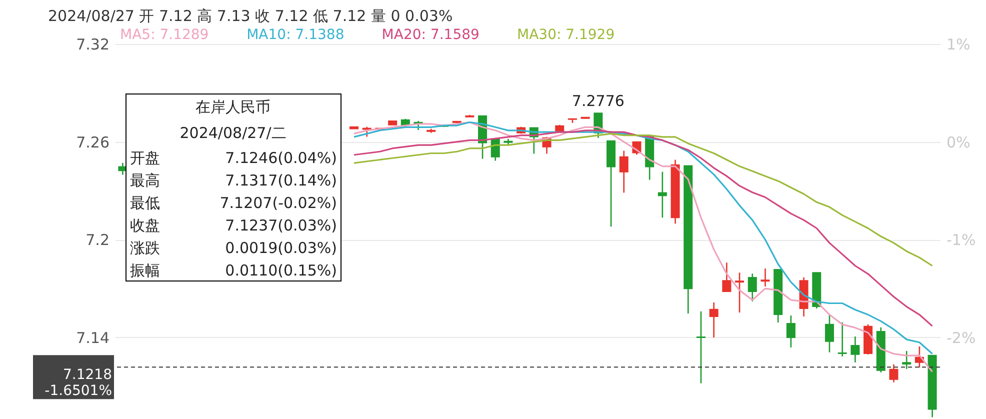  I want to click on text: MA20: 7.1589, so click(431, 35).